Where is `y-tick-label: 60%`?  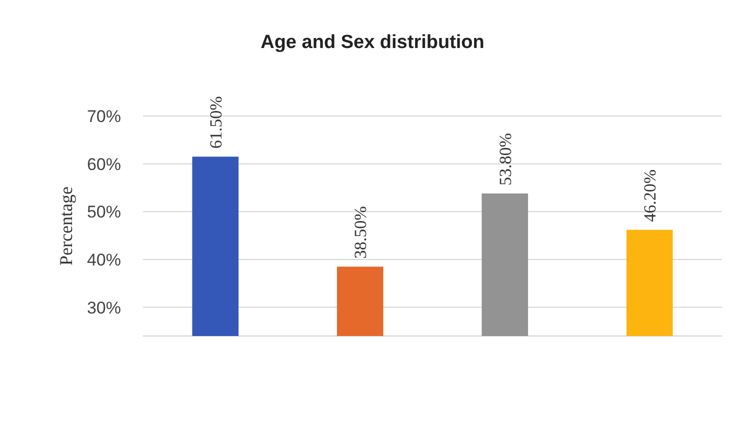
y-tick-label: 60% is located at coordinates (103, 164).